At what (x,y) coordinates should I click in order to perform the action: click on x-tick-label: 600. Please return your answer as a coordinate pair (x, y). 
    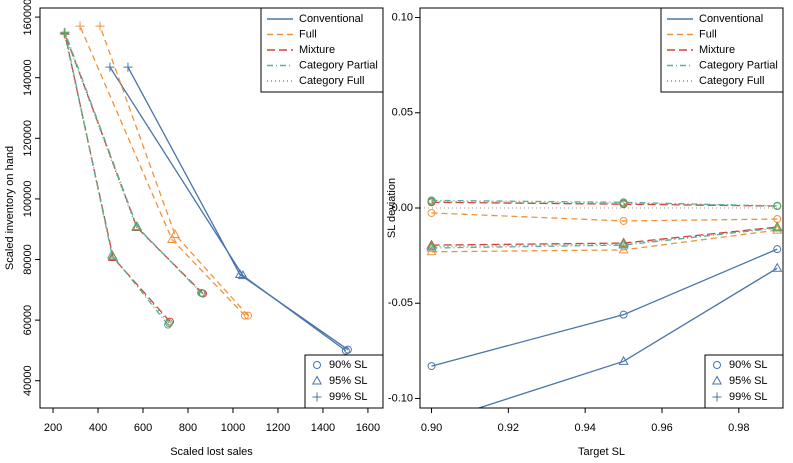
    Looking at the image, I should click on (143, 428).